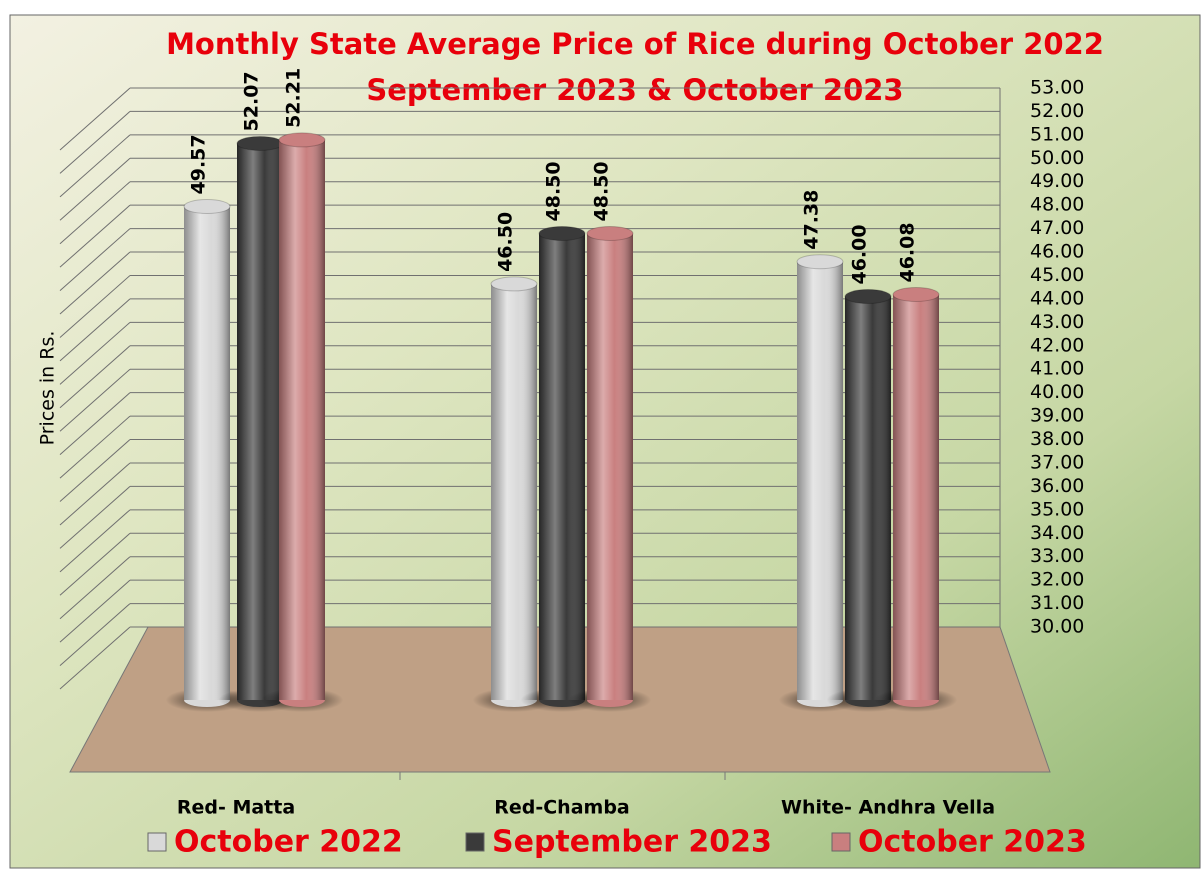 The width and height of the screenshot is (1202, 870). Describe the element at coordinates (972, 842) in the screenshot. I see `legend-label: October 2023` at that location.